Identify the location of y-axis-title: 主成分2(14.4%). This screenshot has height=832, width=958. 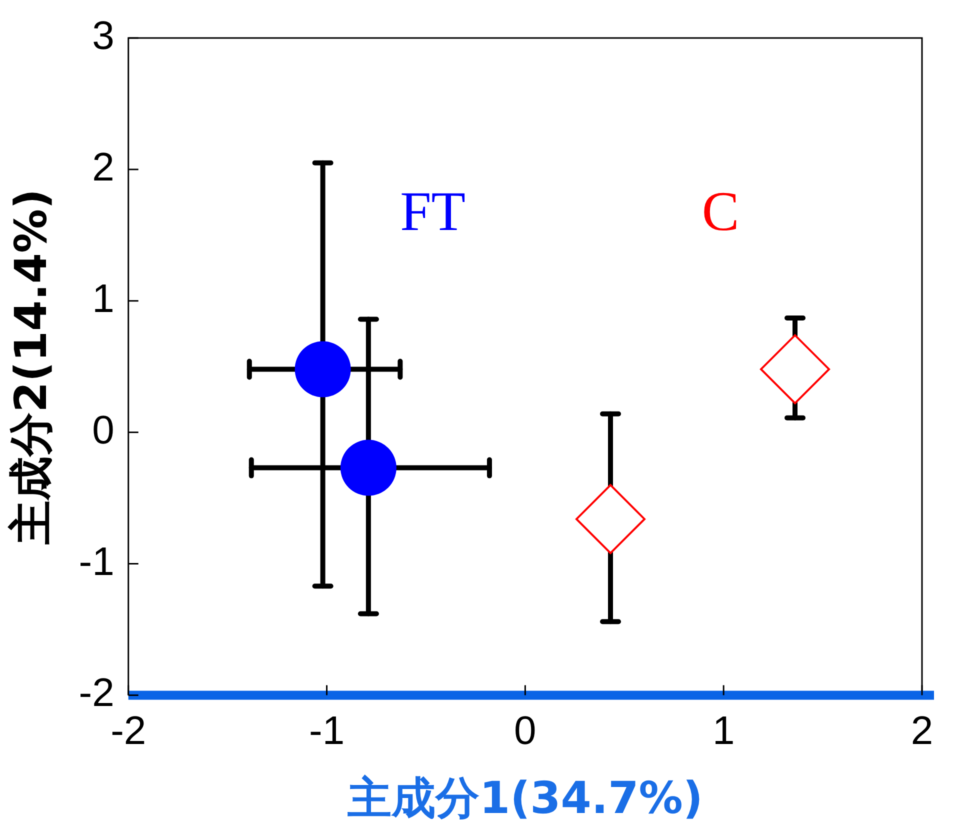
(31, 367).